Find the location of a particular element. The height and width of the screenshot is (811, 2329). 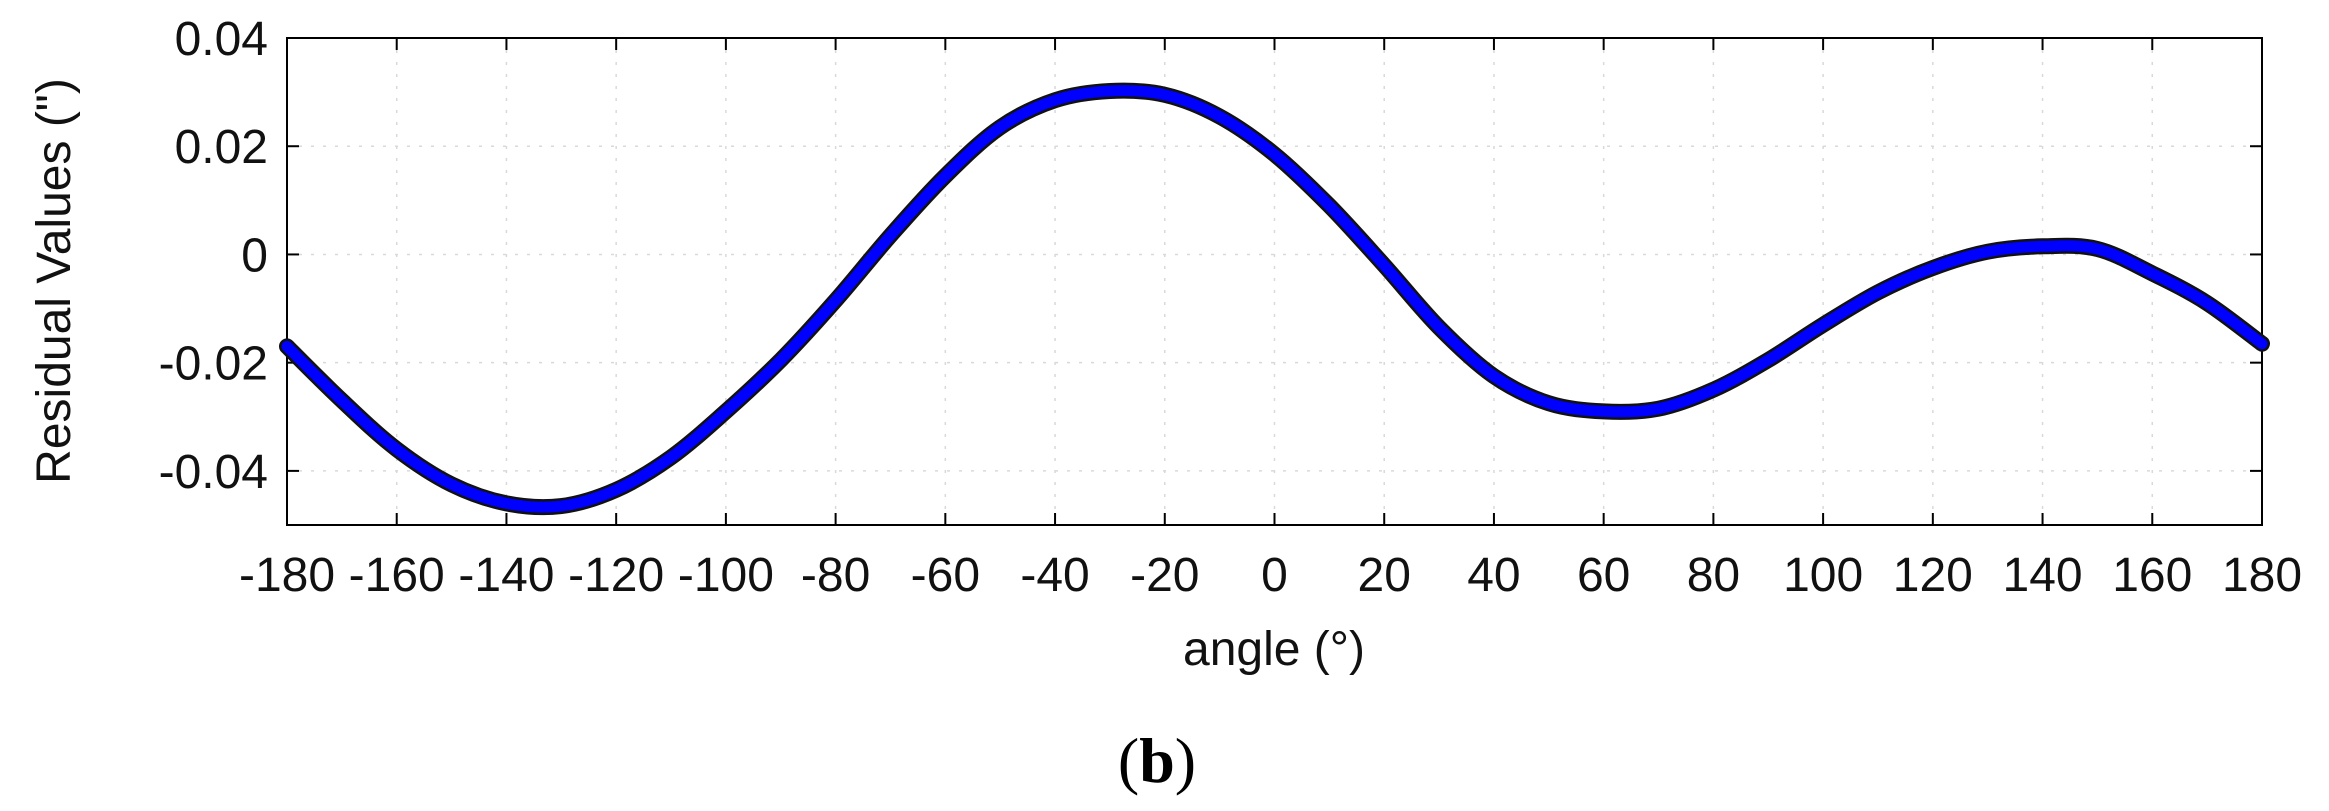

x-tick-label: 100 is located at coordinates (1823, 575).